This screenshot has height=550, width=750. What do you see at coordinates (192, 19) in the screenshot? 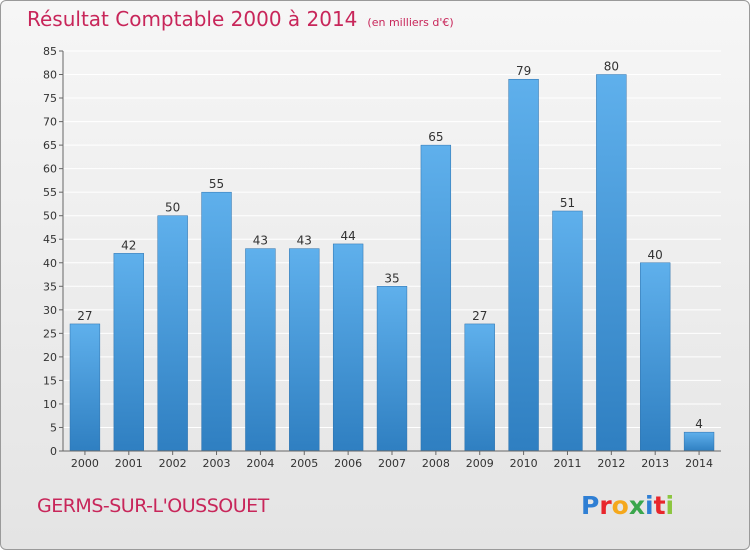
I see `chart-title-text: Résultat Comptable 2000 à 2014` at bounding box center [192, 19].